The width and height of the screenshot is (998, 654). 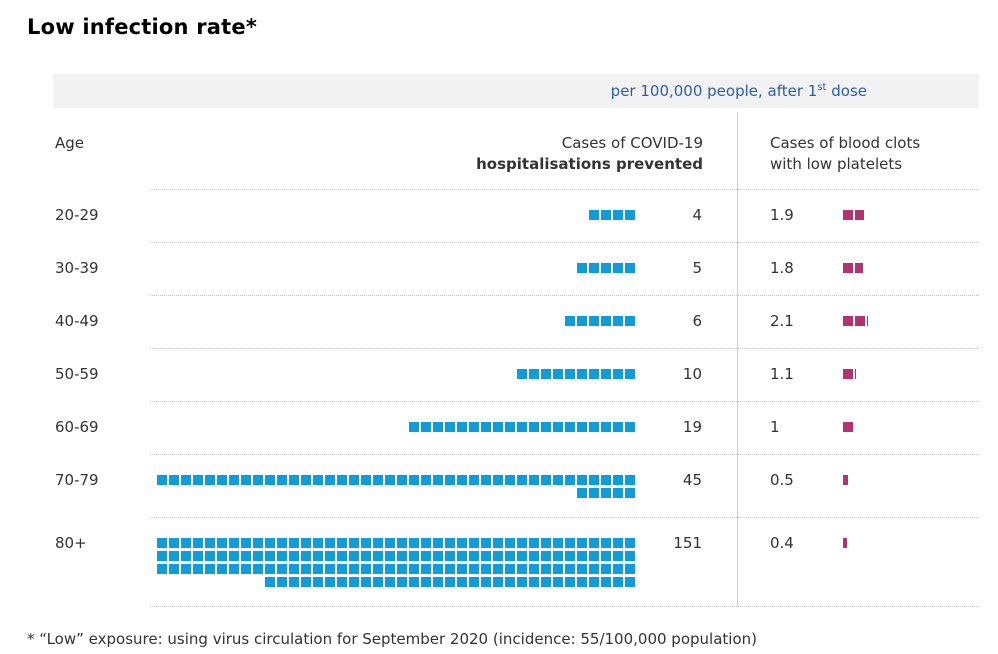 What do you see at coordinates (714, 91) in the screenshot?
I see `unit-banner-text: per 100,000 people, after 1` at bounding box center [714, 91].